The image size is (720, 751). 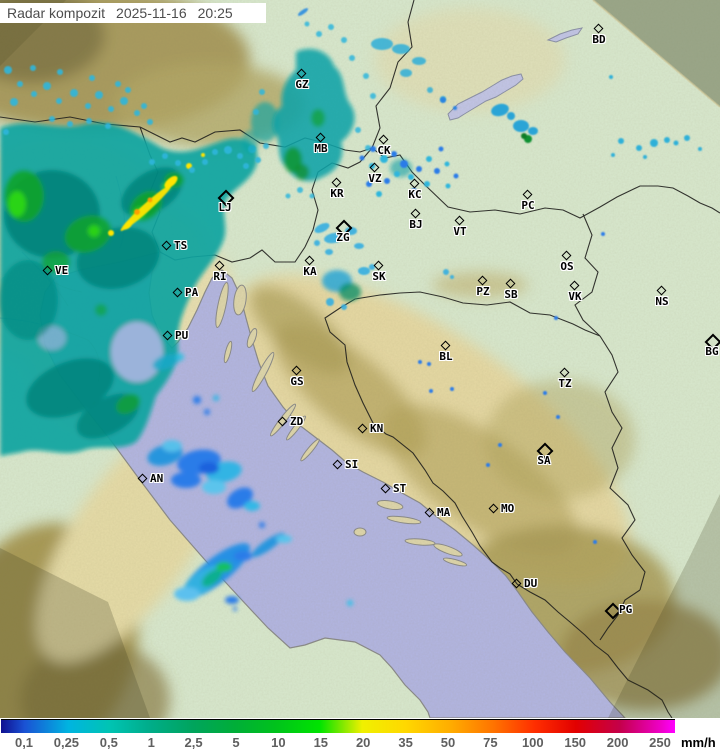 I want to click on city-label: TS, so click(x=181, y=245).